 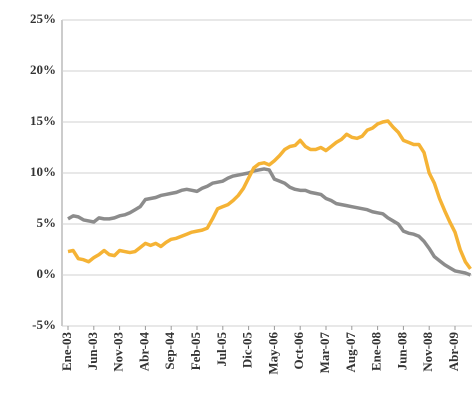 I want to click on y-tick-label: 20%, so click(x=43, y=69).